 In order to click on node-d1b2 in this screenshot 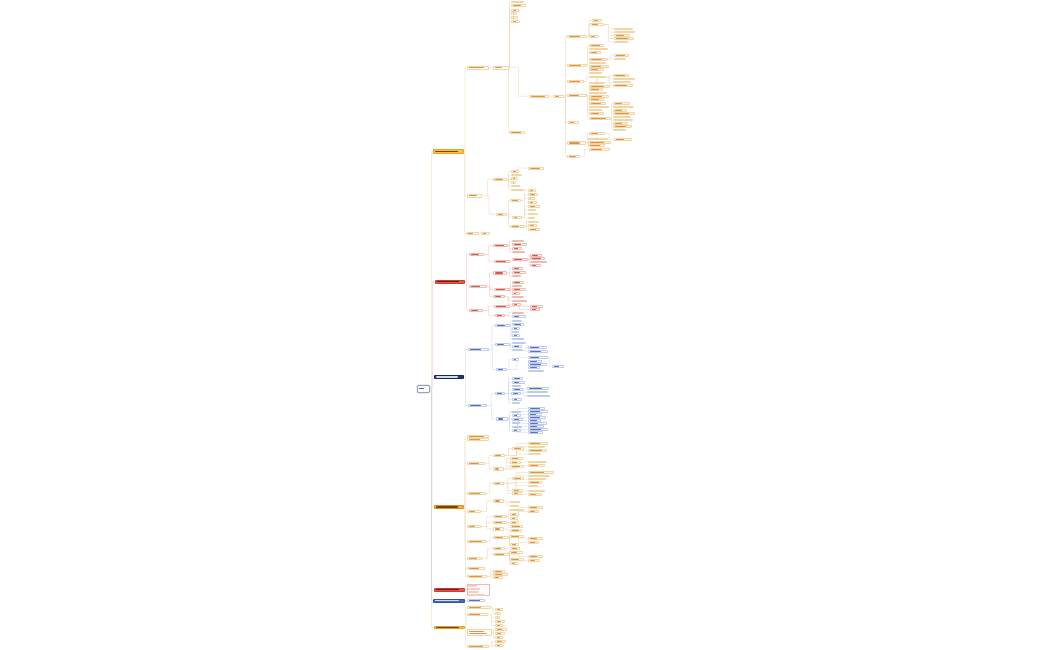, I will do `click(515, 462)`.